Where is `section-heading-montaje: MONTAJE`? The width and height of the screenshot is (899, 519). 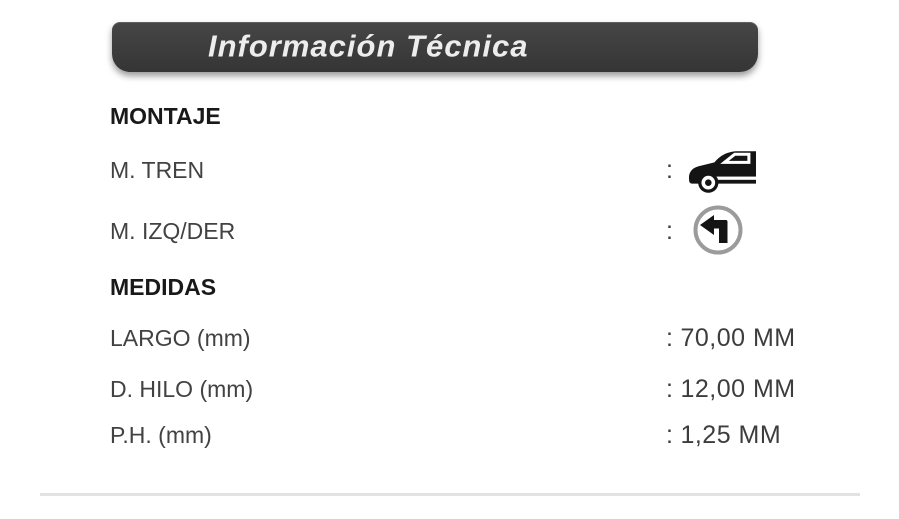 section-heading-montaje: MONTAJE is located at coordinates (489, 116).